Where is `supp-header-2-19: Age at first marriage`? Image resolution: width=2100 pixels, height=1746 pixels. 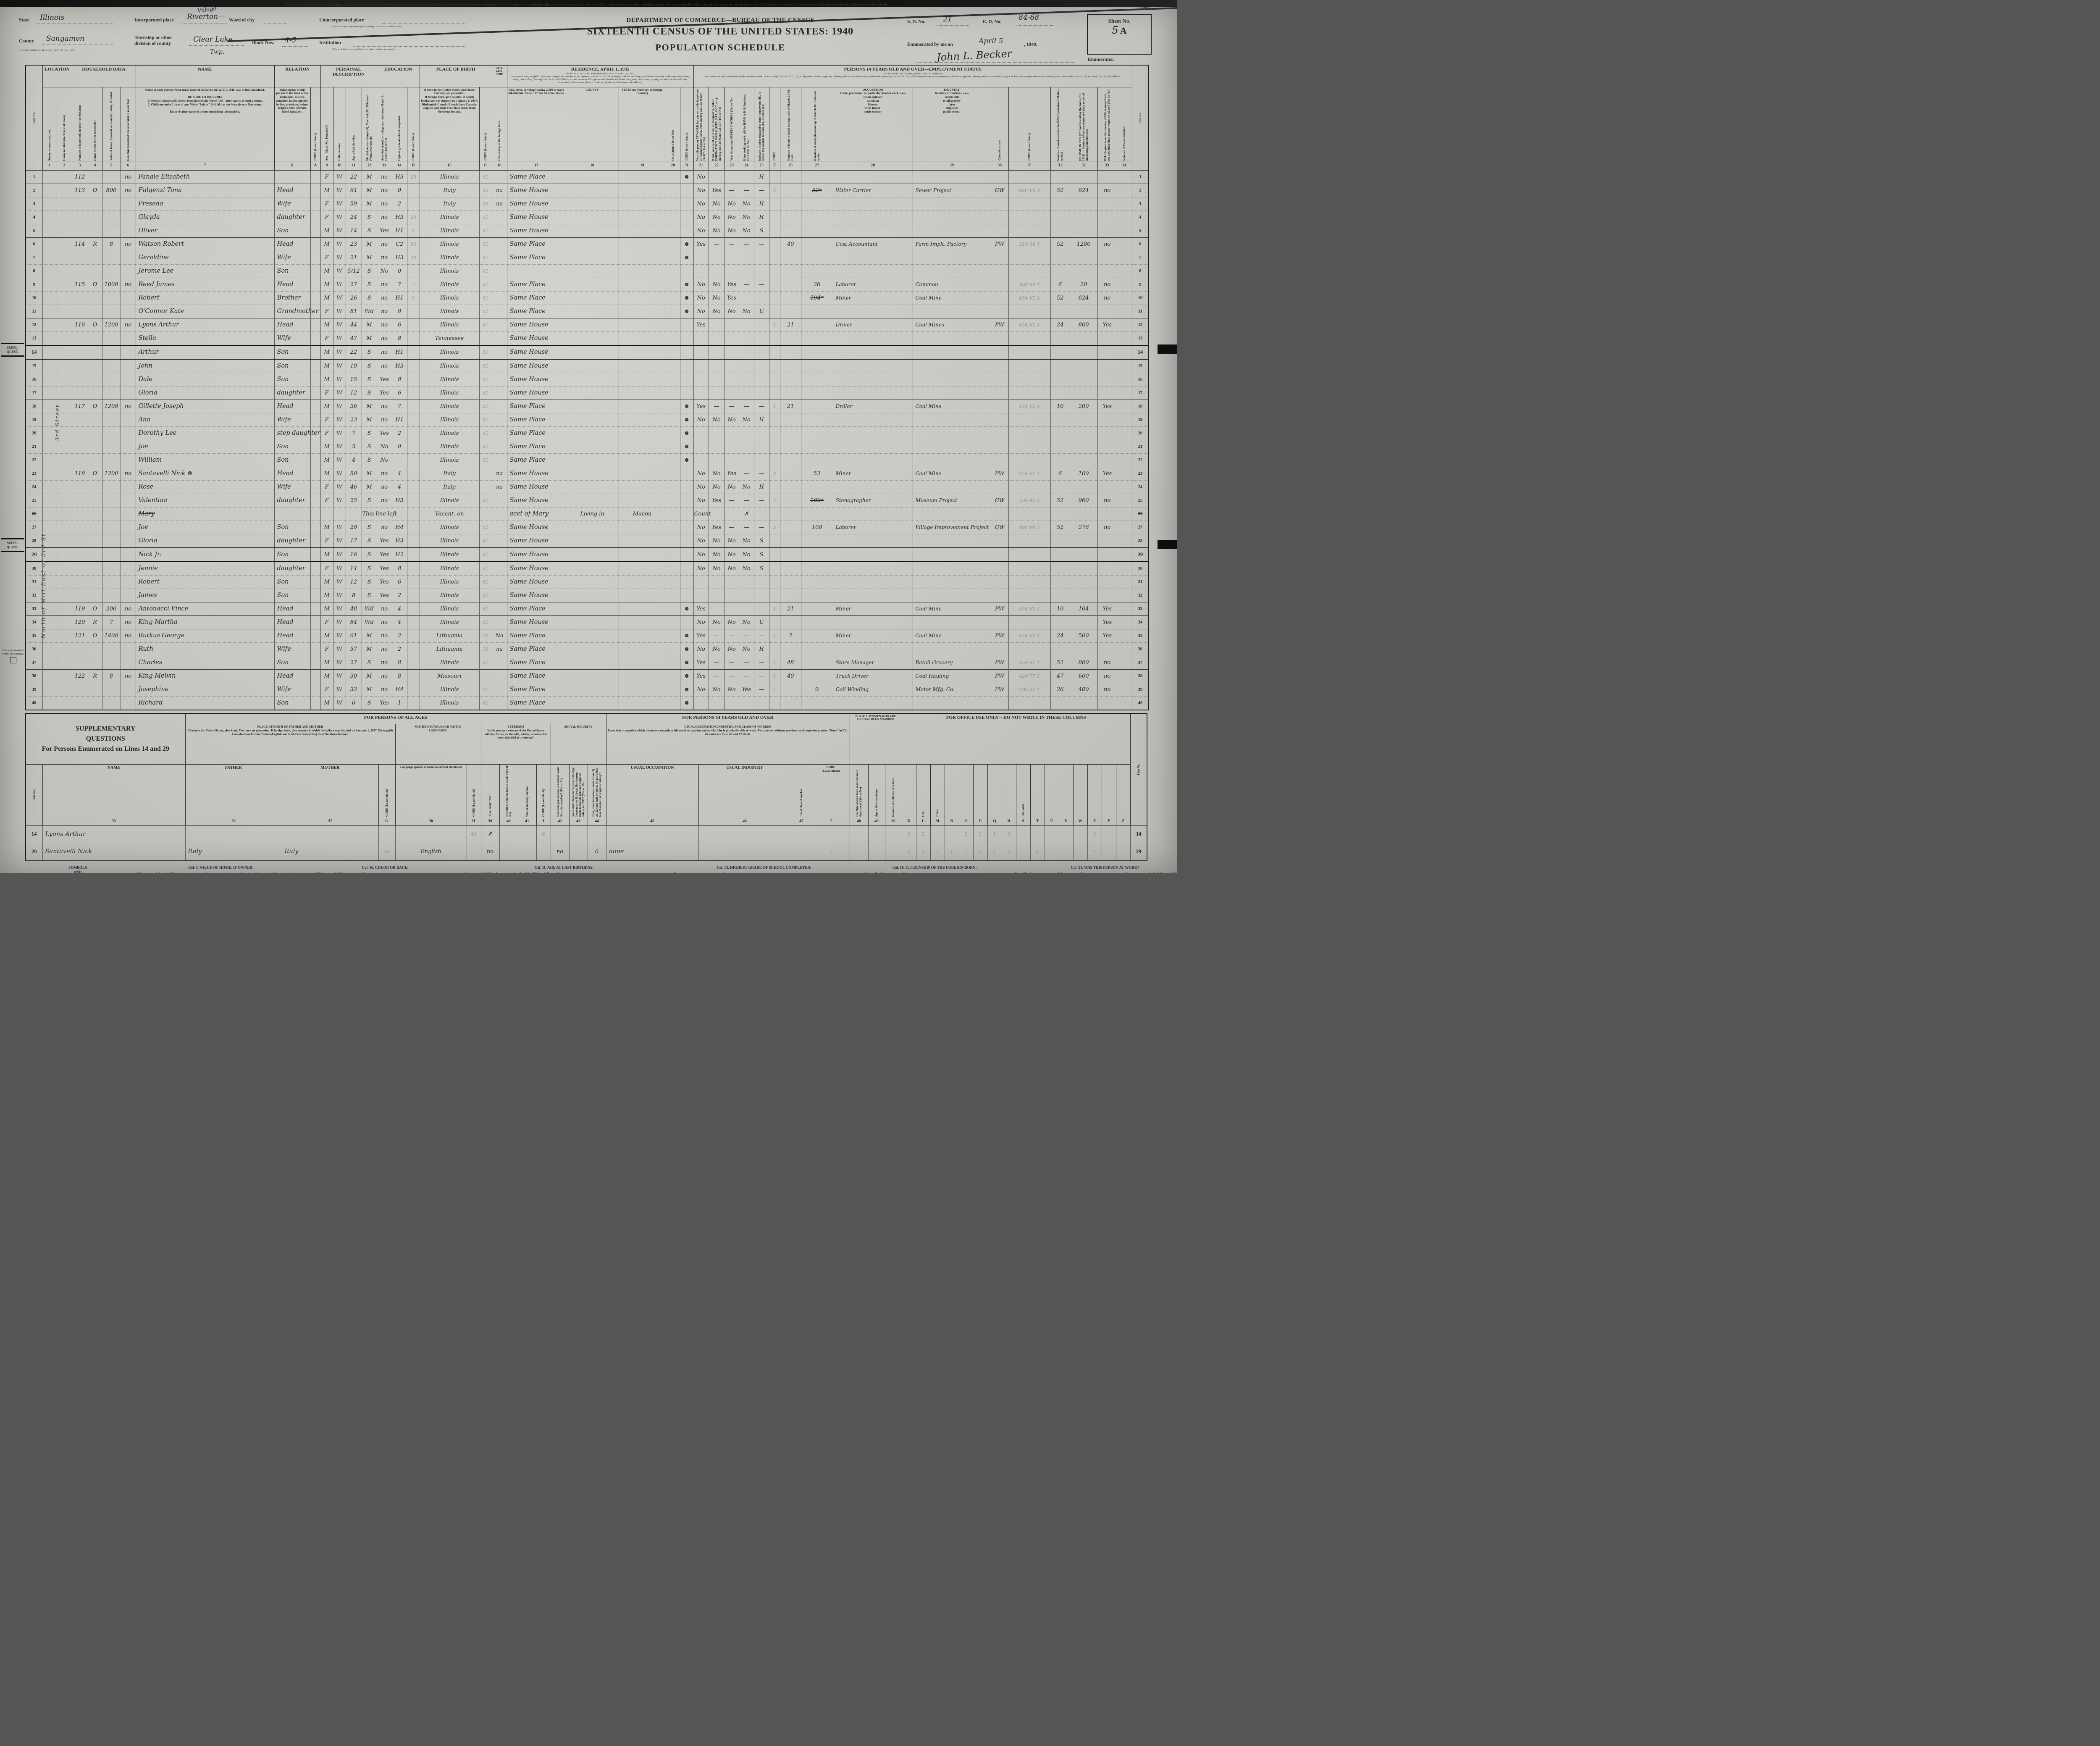
supp-header-2-19: Age at first marriage is located at coordinates (876, 790).